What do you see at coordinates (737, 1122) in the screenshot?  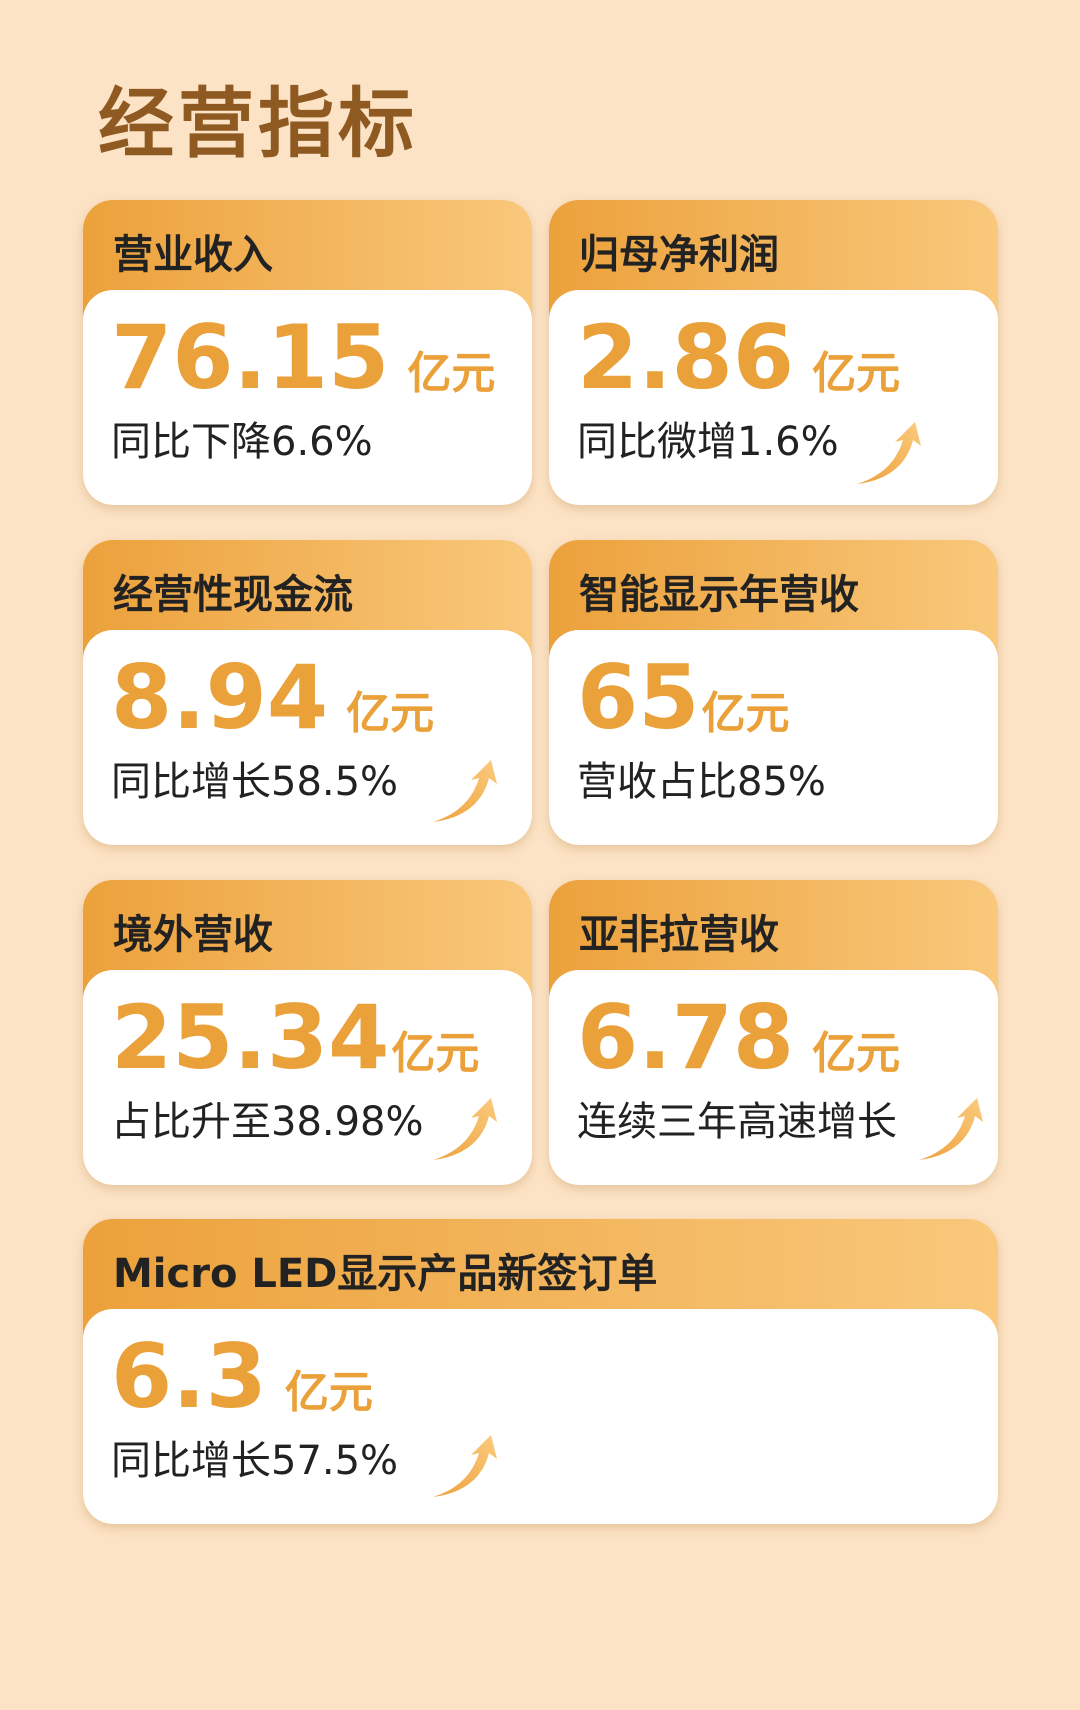 I see `card-note: 连续三年高速增长` at bounding box center [737, 1122].